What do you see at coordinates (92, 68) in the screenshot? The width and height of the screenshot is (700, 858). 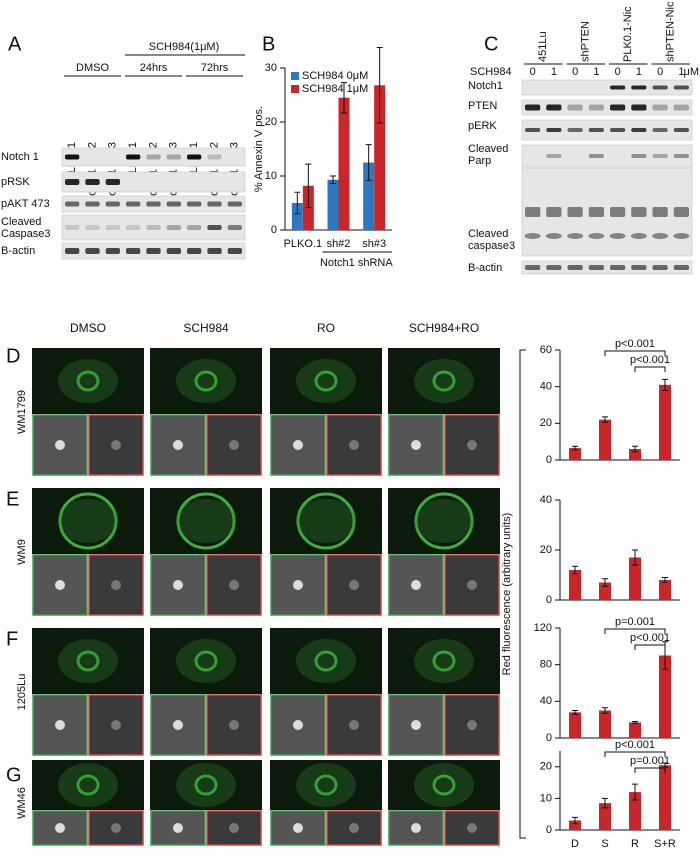 I see `treatment-header: DMSO` at bounding box center [92, 68].